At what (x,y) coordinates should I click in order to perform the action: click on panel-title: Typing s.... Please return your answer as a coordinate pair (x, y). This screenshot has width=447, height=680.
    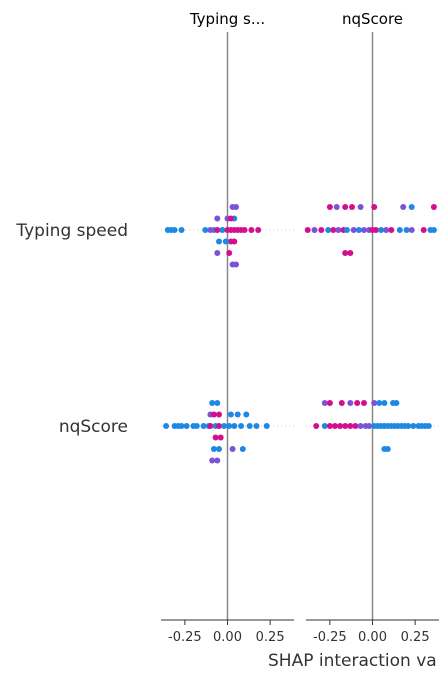
    Looking at the image, I should click on (227, 19).